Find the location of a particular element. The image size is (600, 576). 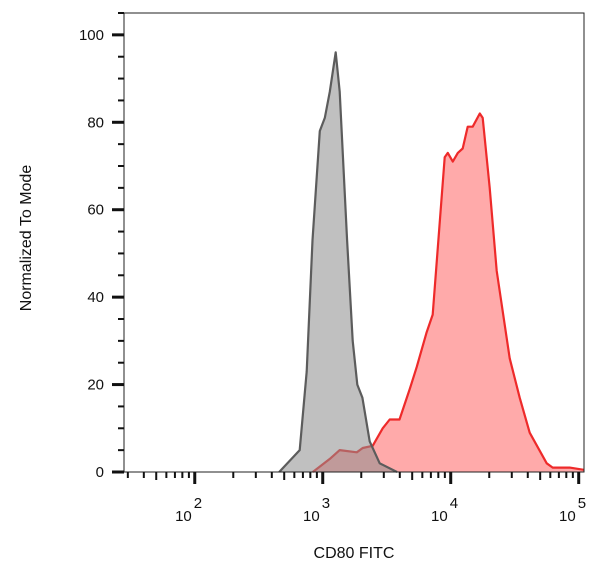

y-tick-label: 60 is located at coordinates (95, 210).